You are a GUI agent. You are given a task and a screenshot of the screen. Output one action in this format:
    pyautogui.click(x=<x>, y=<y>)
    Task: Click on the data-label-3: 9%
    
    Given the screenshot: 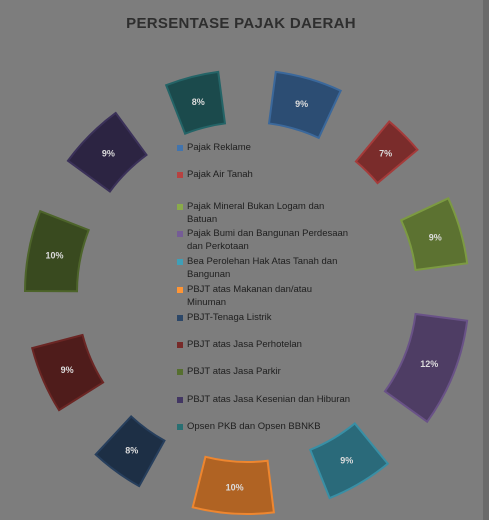 What is the action you would take?
    pyautogui.click(x=435, y=237)
    